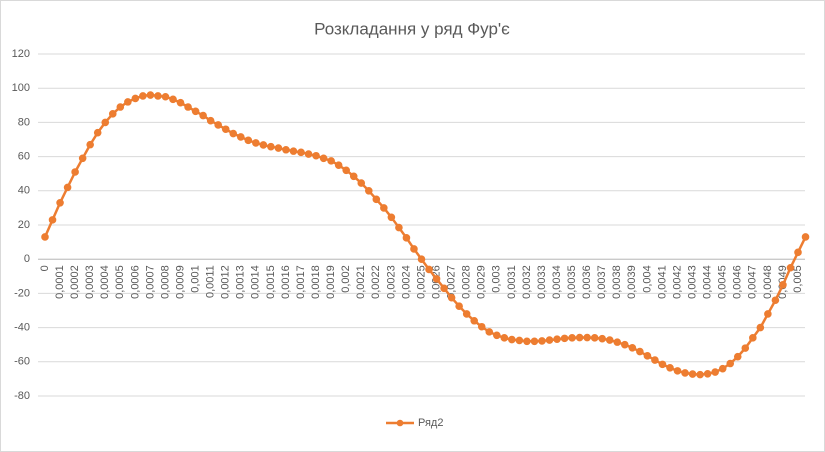 The height and width of the screenshot is (452, 825). Describe the element at coordinates (196, 279) in the screenshot. I see `x-tick-label: 0,001` at that location.